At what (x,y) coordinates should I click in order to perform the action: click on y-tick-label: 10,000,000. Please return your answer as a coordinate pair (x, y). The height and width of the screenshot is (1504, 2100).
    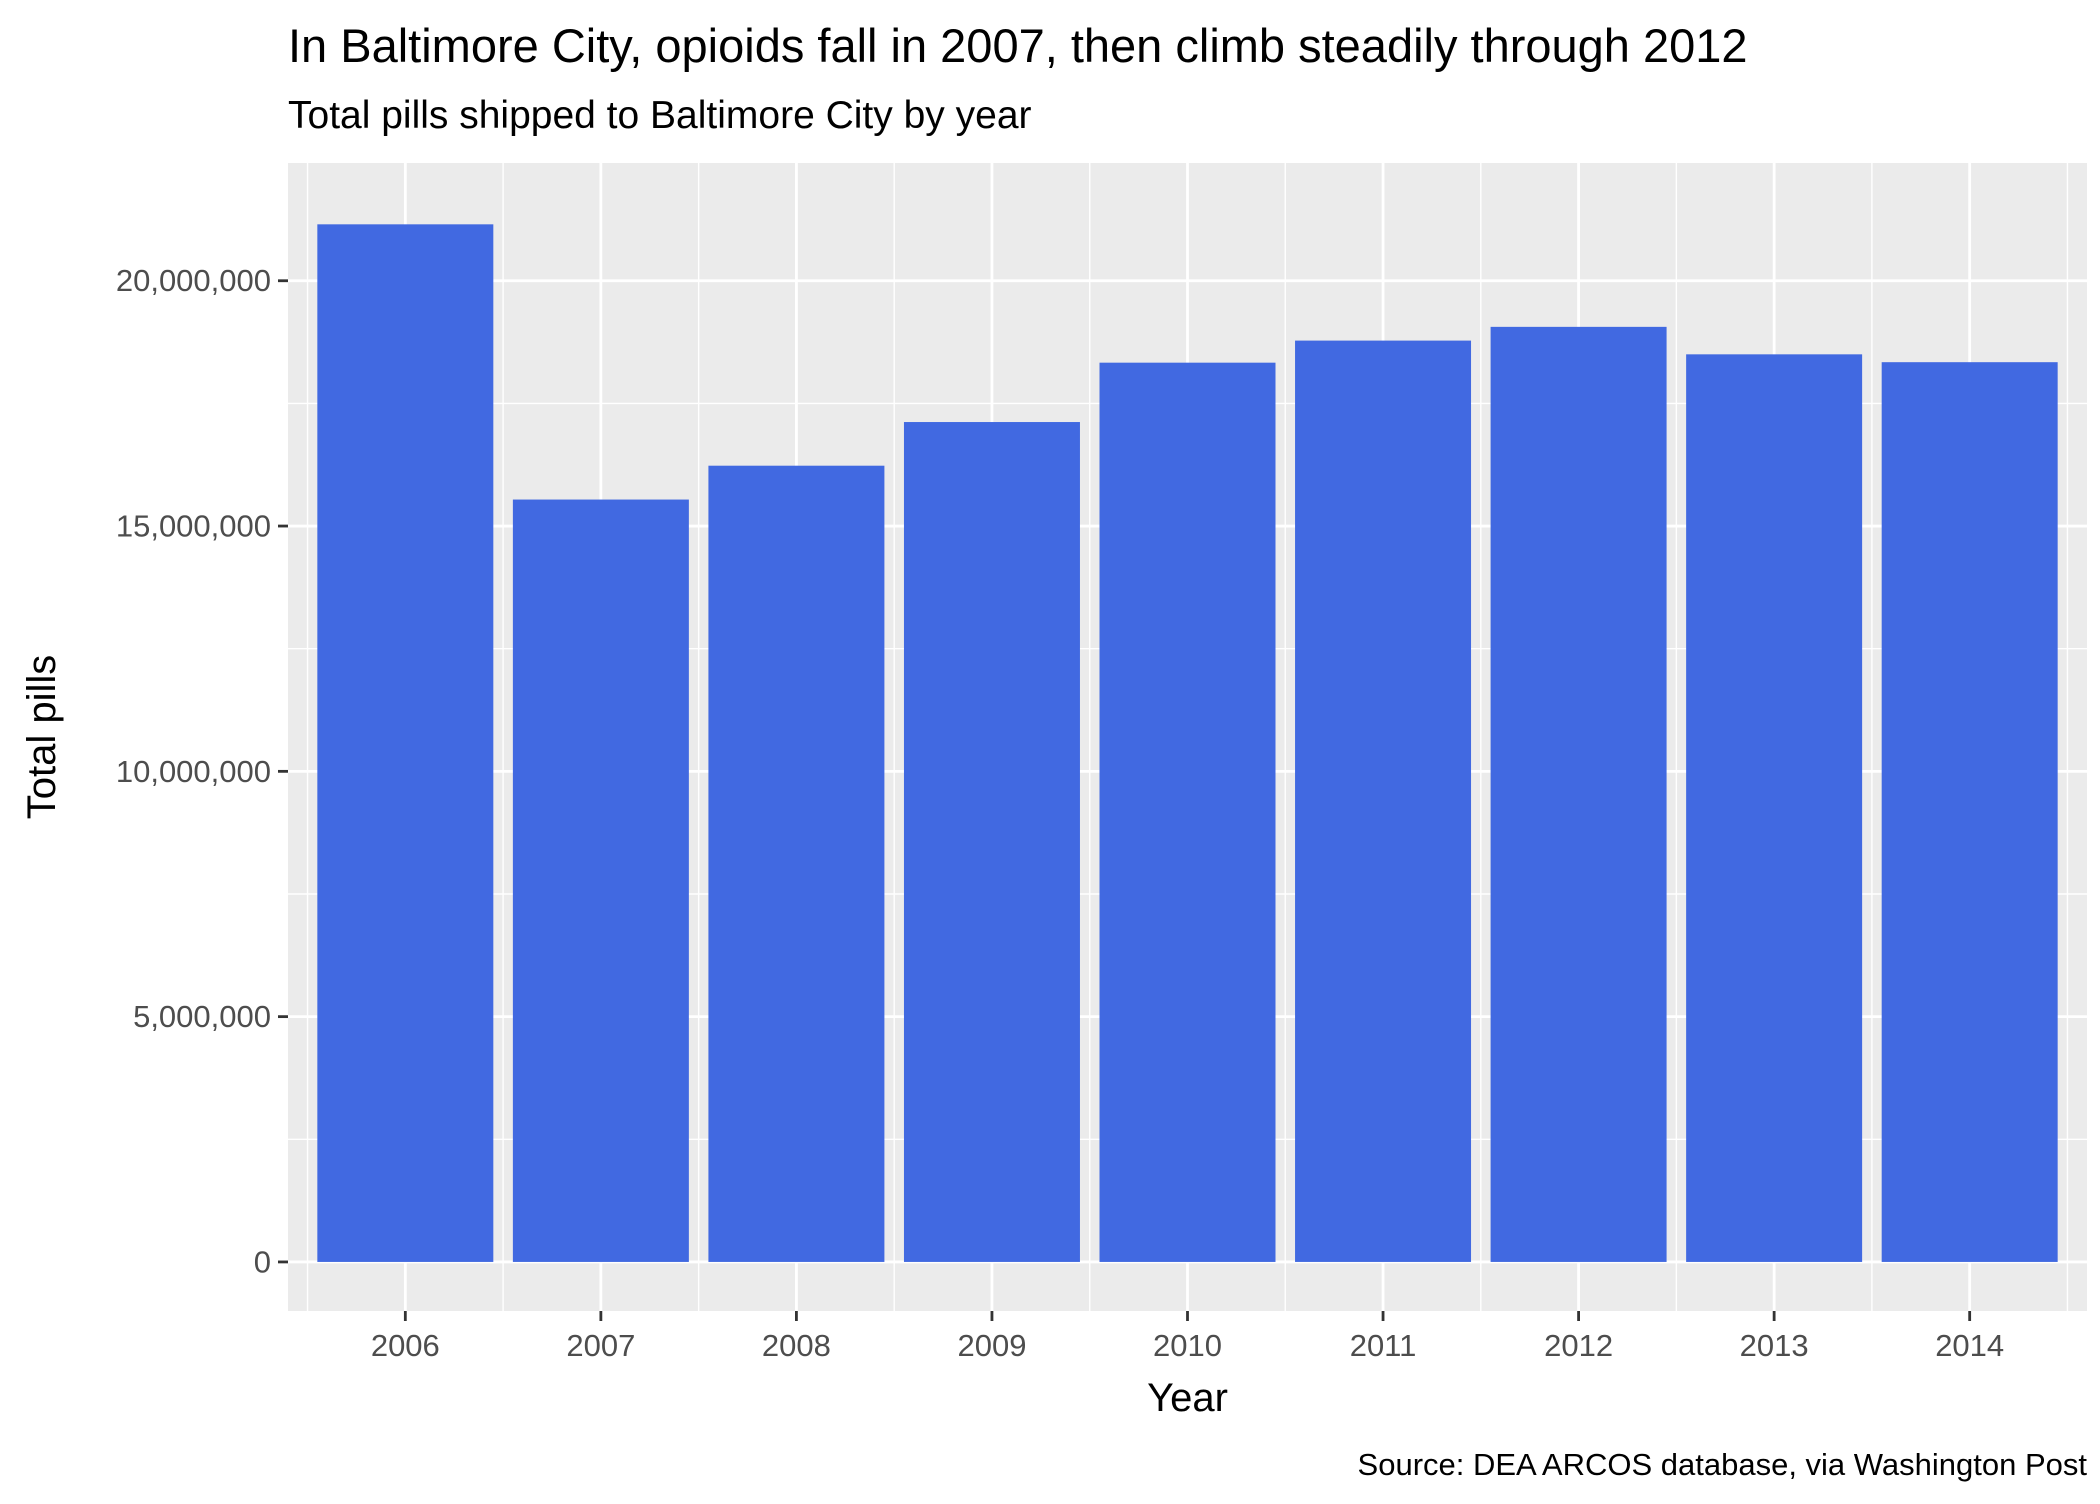
    Looking at the image, I should click on (193, 771).